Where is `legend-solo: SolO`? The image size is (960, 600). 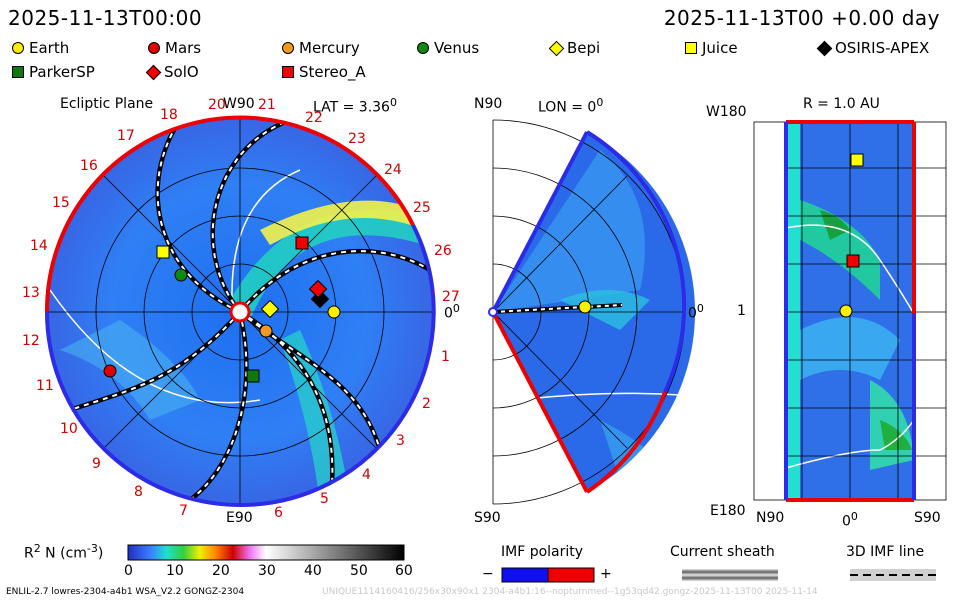
legend-solo: SolO is located at coordinates (172, 72).